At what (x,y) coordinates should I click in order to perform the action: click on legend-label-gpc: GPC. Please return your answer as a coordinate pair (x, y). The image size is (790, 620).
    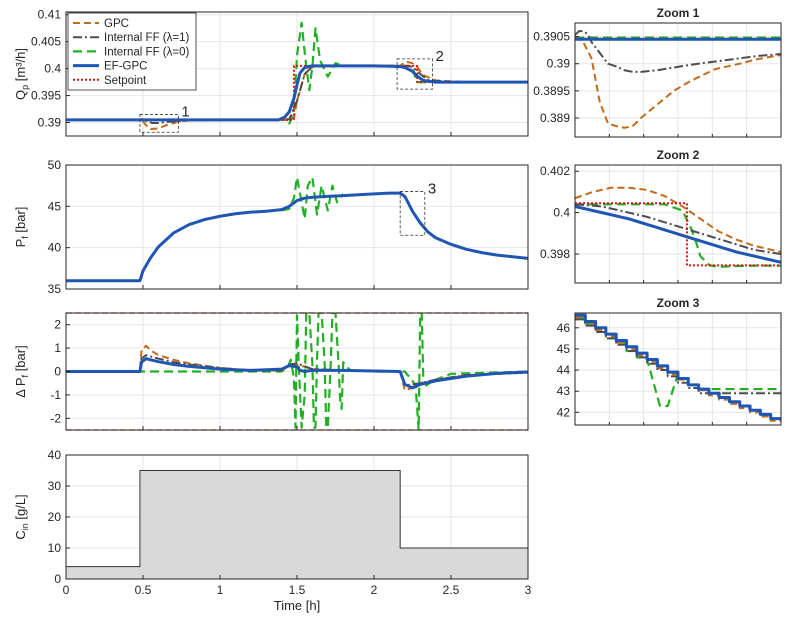
    Looking at the image, I should click on (116, 24).